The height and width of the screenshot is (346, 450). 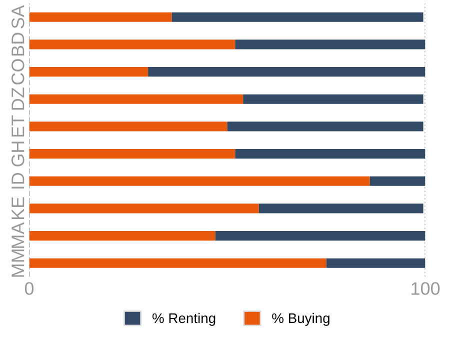 What do you see at coordinates (29, 288) in the screenshot?
I see `x-tick-label: 0` at bounding box center [29, 288].